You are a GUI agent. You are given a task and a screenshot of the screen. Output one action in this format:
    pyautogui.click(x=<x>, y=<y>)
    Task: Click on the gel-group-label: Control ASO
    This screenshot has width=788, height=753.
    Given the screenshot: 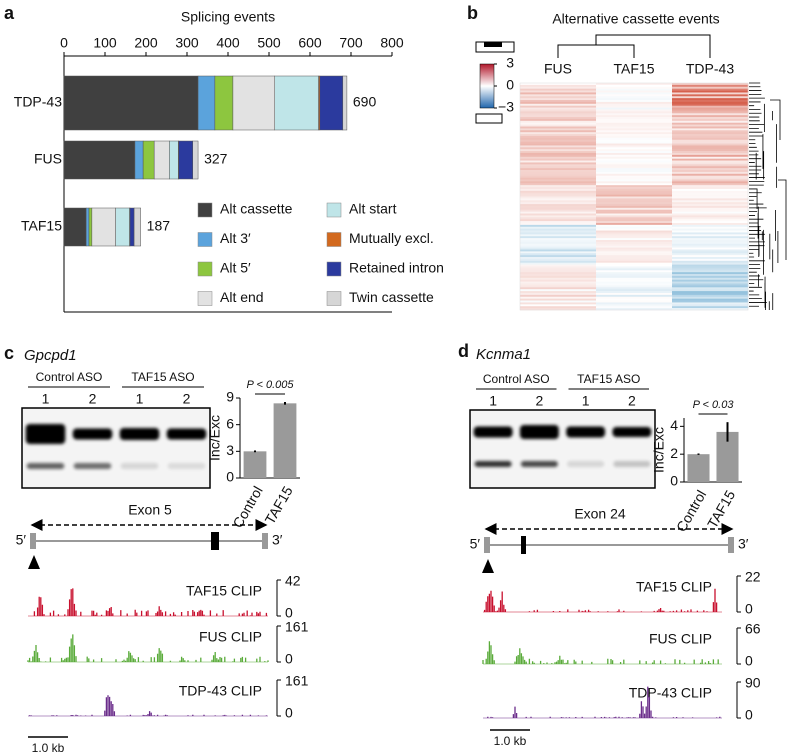 What is the action you would take?
    pyautogui.click(x=516, y=379)
    